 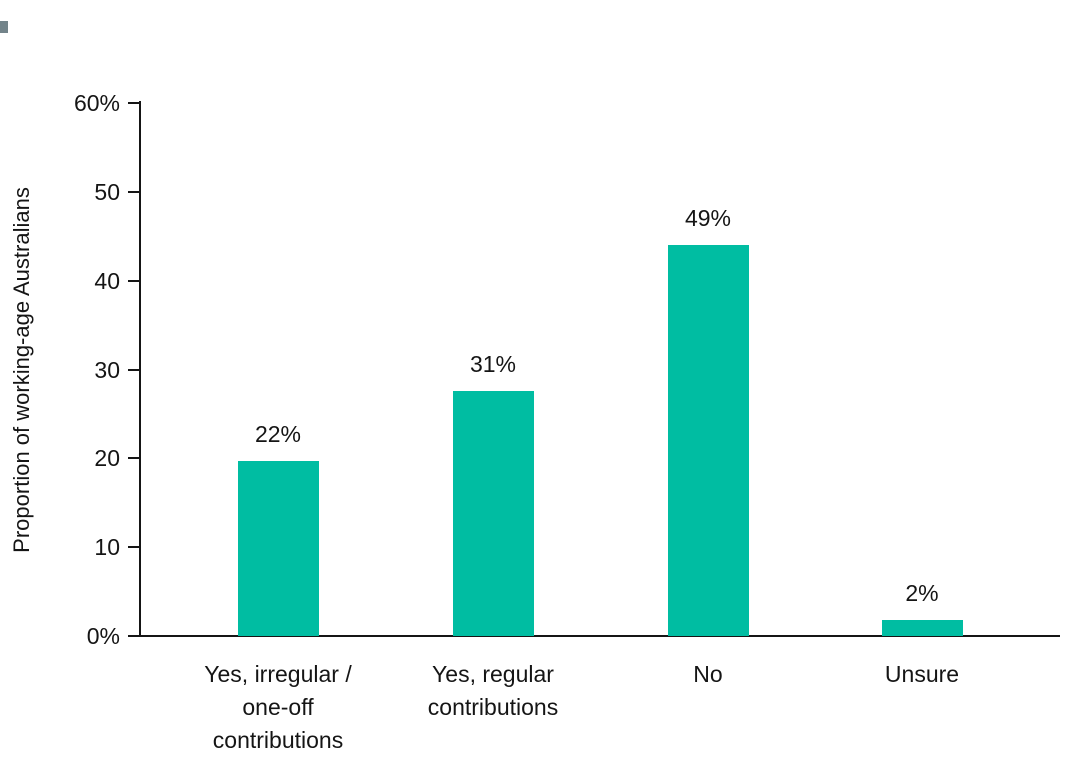 I want to click on x-category-label: Yes, regular contributions, so click(x=493, y=690).